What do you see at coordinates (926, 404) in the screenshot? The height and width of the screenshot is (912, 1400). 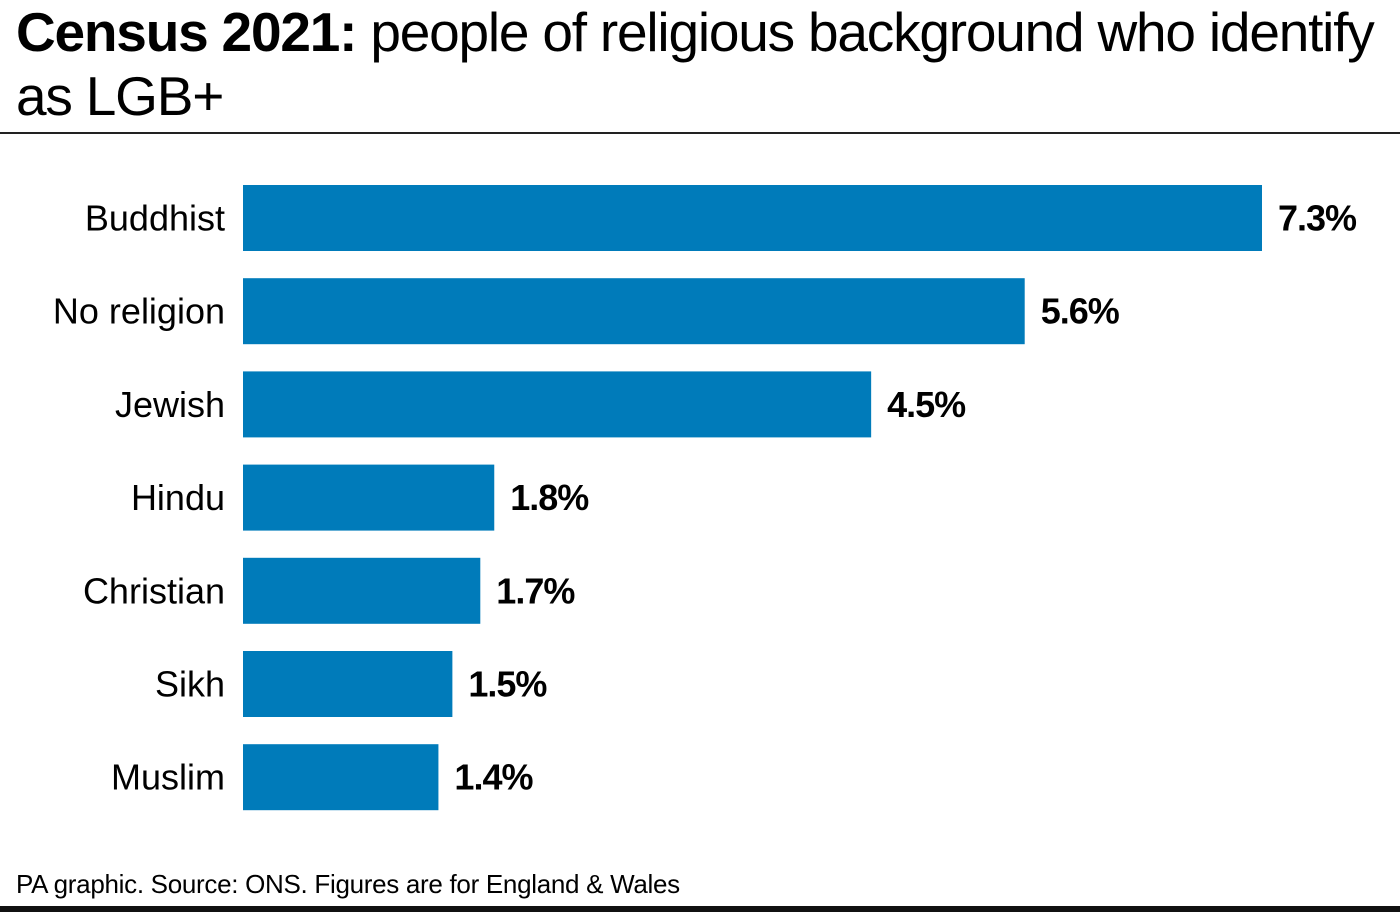 I see `value-label: 4.5%` at bounding box center [926, 404].